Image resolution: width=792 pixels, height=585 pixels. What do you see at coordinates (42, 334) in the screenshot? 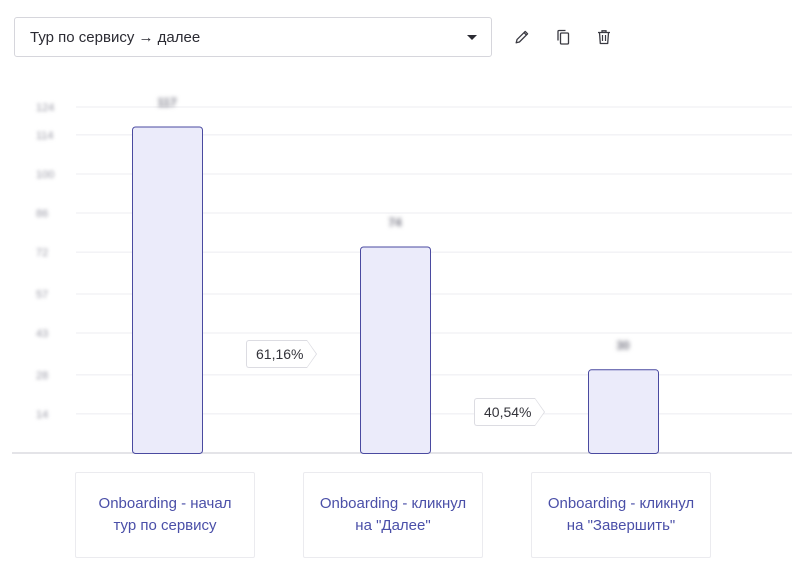
I see `y-tick-label: 43` at bounding box center [42, 334].